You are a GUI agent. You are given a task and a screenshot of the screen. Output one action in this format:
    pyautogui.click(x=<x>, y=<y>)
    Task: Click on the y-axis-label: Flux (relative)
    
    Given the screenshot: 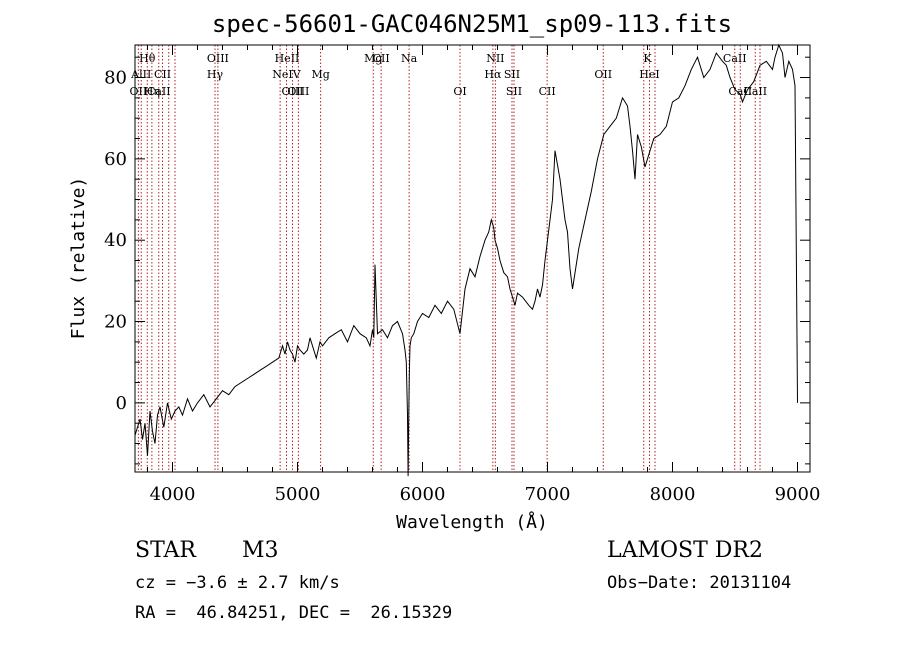 What is the action you would take?
    pyautogui.click(x=78, y=258)
    